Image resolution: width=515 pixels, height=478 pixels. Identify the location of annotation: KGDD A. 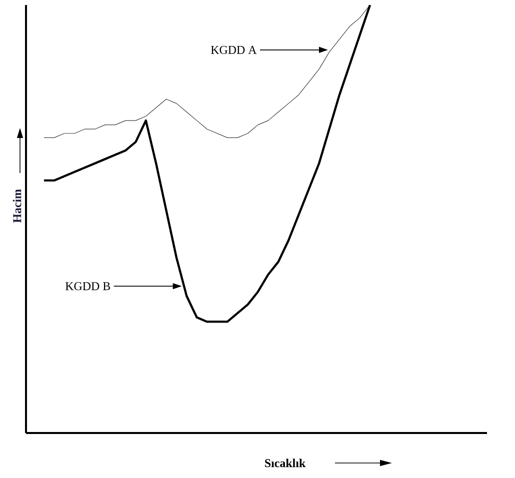
(233, 50).